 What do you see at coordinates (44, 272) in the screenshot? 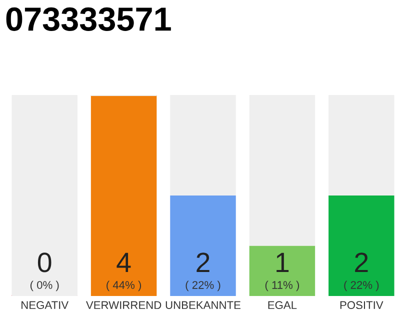
I see `data-label: 0 ( 0% )` at bounding box center [44, 272].